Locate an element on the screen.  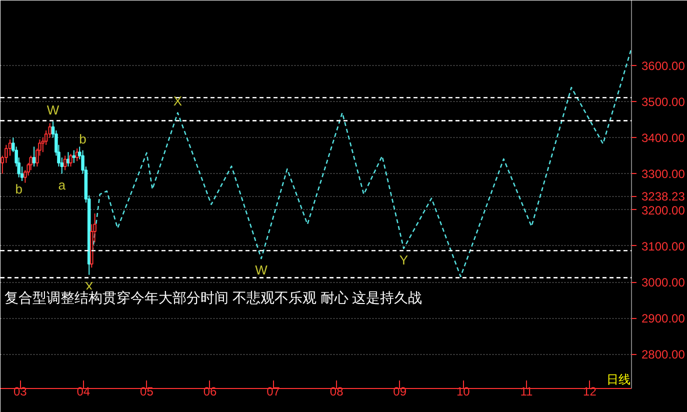
y-tick-label: 3100.00 is located at coordinates (664, 246).